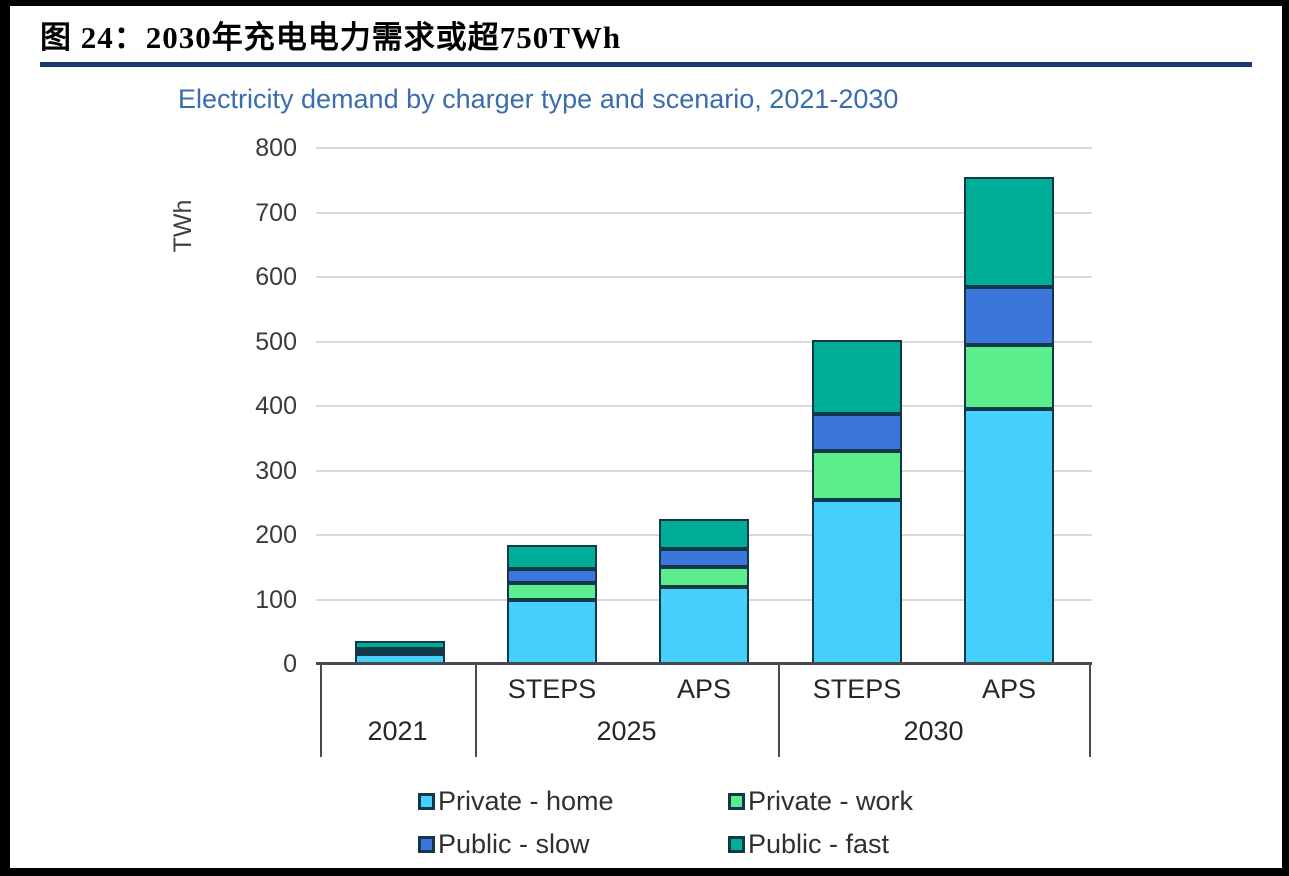 This screenshot has width=1289, height=876. What do you see at coordinates (426, 844) in the screenshot?
I see `public-slow-swatch-icon` at bounding box center [426, 844].